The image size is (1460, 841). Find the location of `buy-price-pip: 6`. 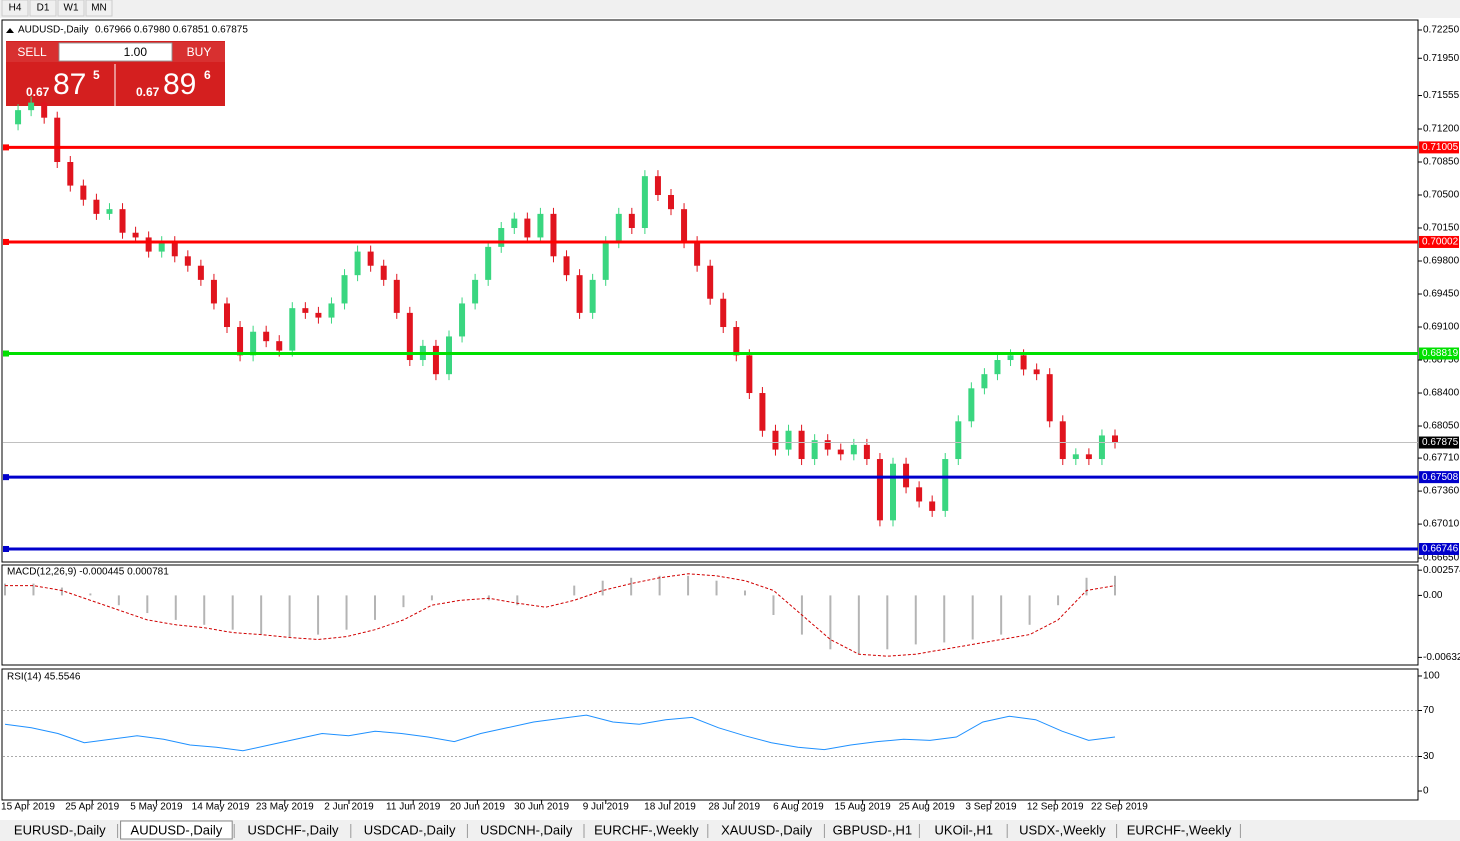

buy-price-pip: 6 is located at coordinates (207, 75).